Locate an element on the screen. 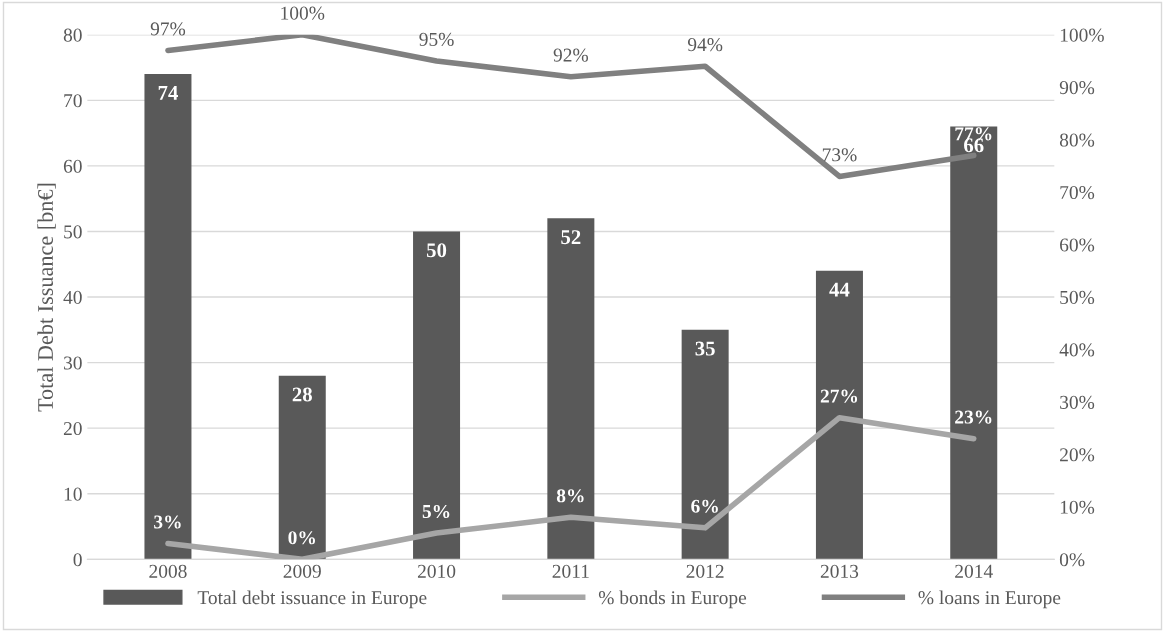 This screenshot has height=632, width=1165. y-tick-label: 0 is located at coordinates (77, 560).